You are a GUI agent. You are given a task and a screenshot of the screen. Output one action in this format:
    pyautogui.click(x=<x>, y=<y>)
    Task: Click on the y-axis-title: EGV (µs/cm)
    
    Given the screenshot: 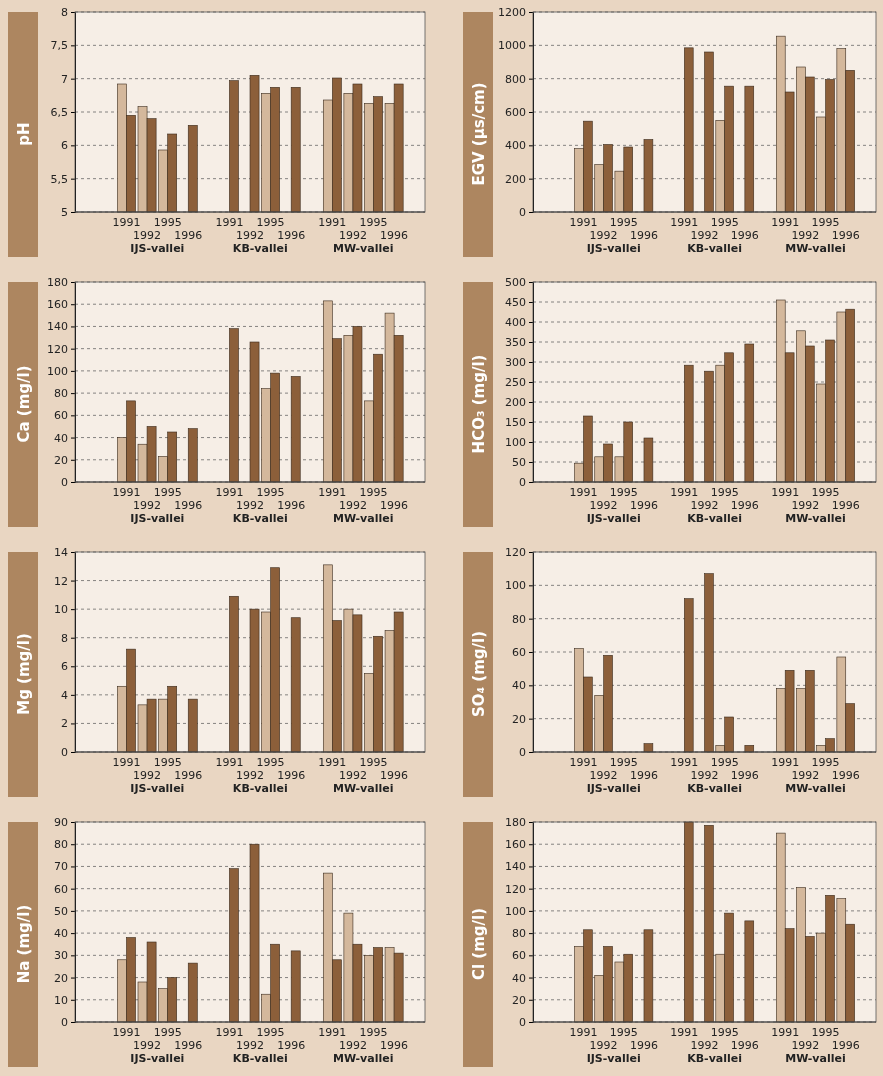 What is the action you would take?
    pyautogui.click(x=479, y=134)
    